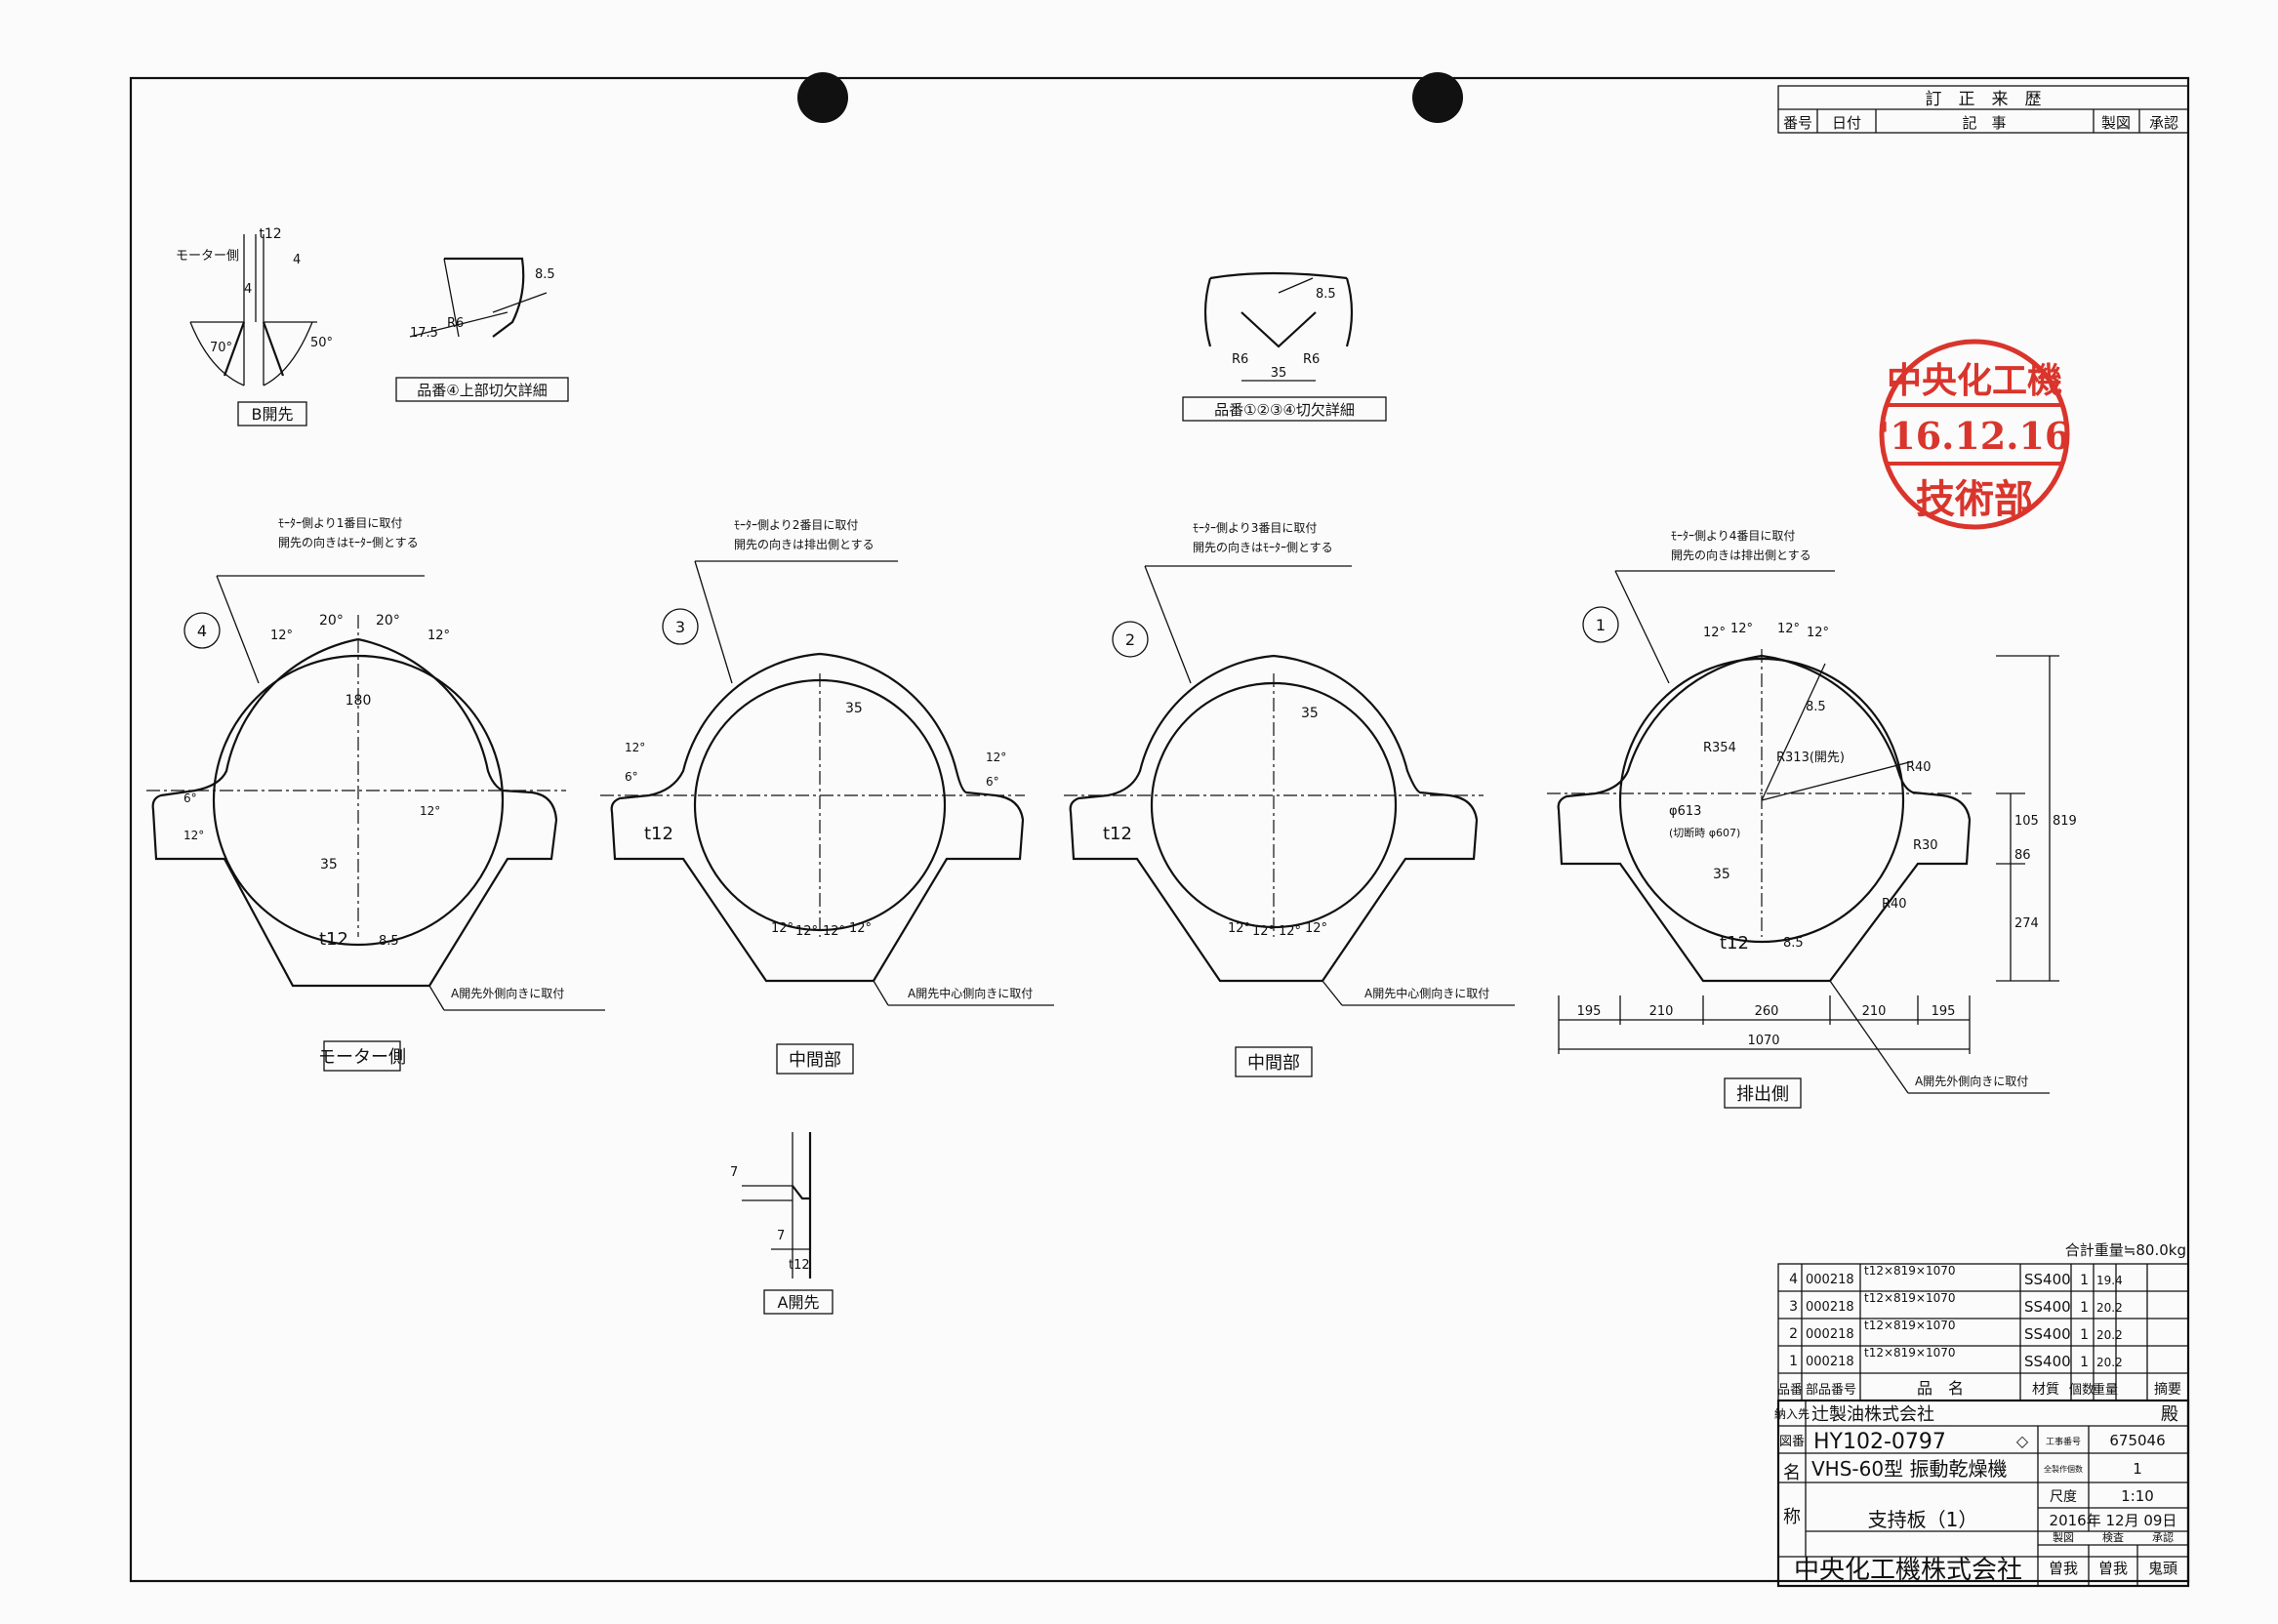 Image resolution: width=2278 pixels, height=1624 pixels. I want to click on plate-4-note2: 開先の向きはﾓｰﾀｰ側とする, so click(348, 542).